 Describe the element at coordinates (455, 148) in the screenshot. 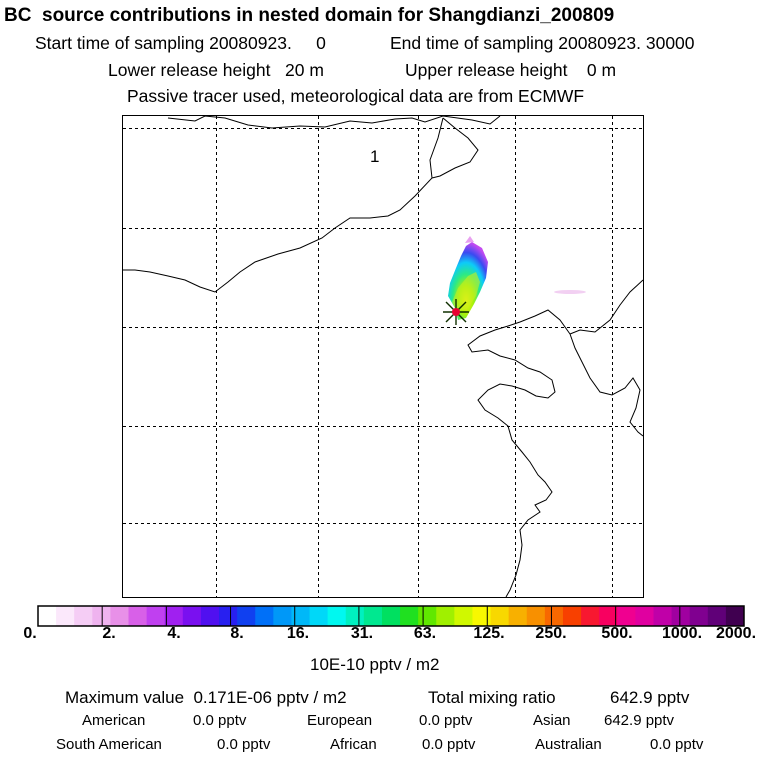

I see `border-inner` at that location.